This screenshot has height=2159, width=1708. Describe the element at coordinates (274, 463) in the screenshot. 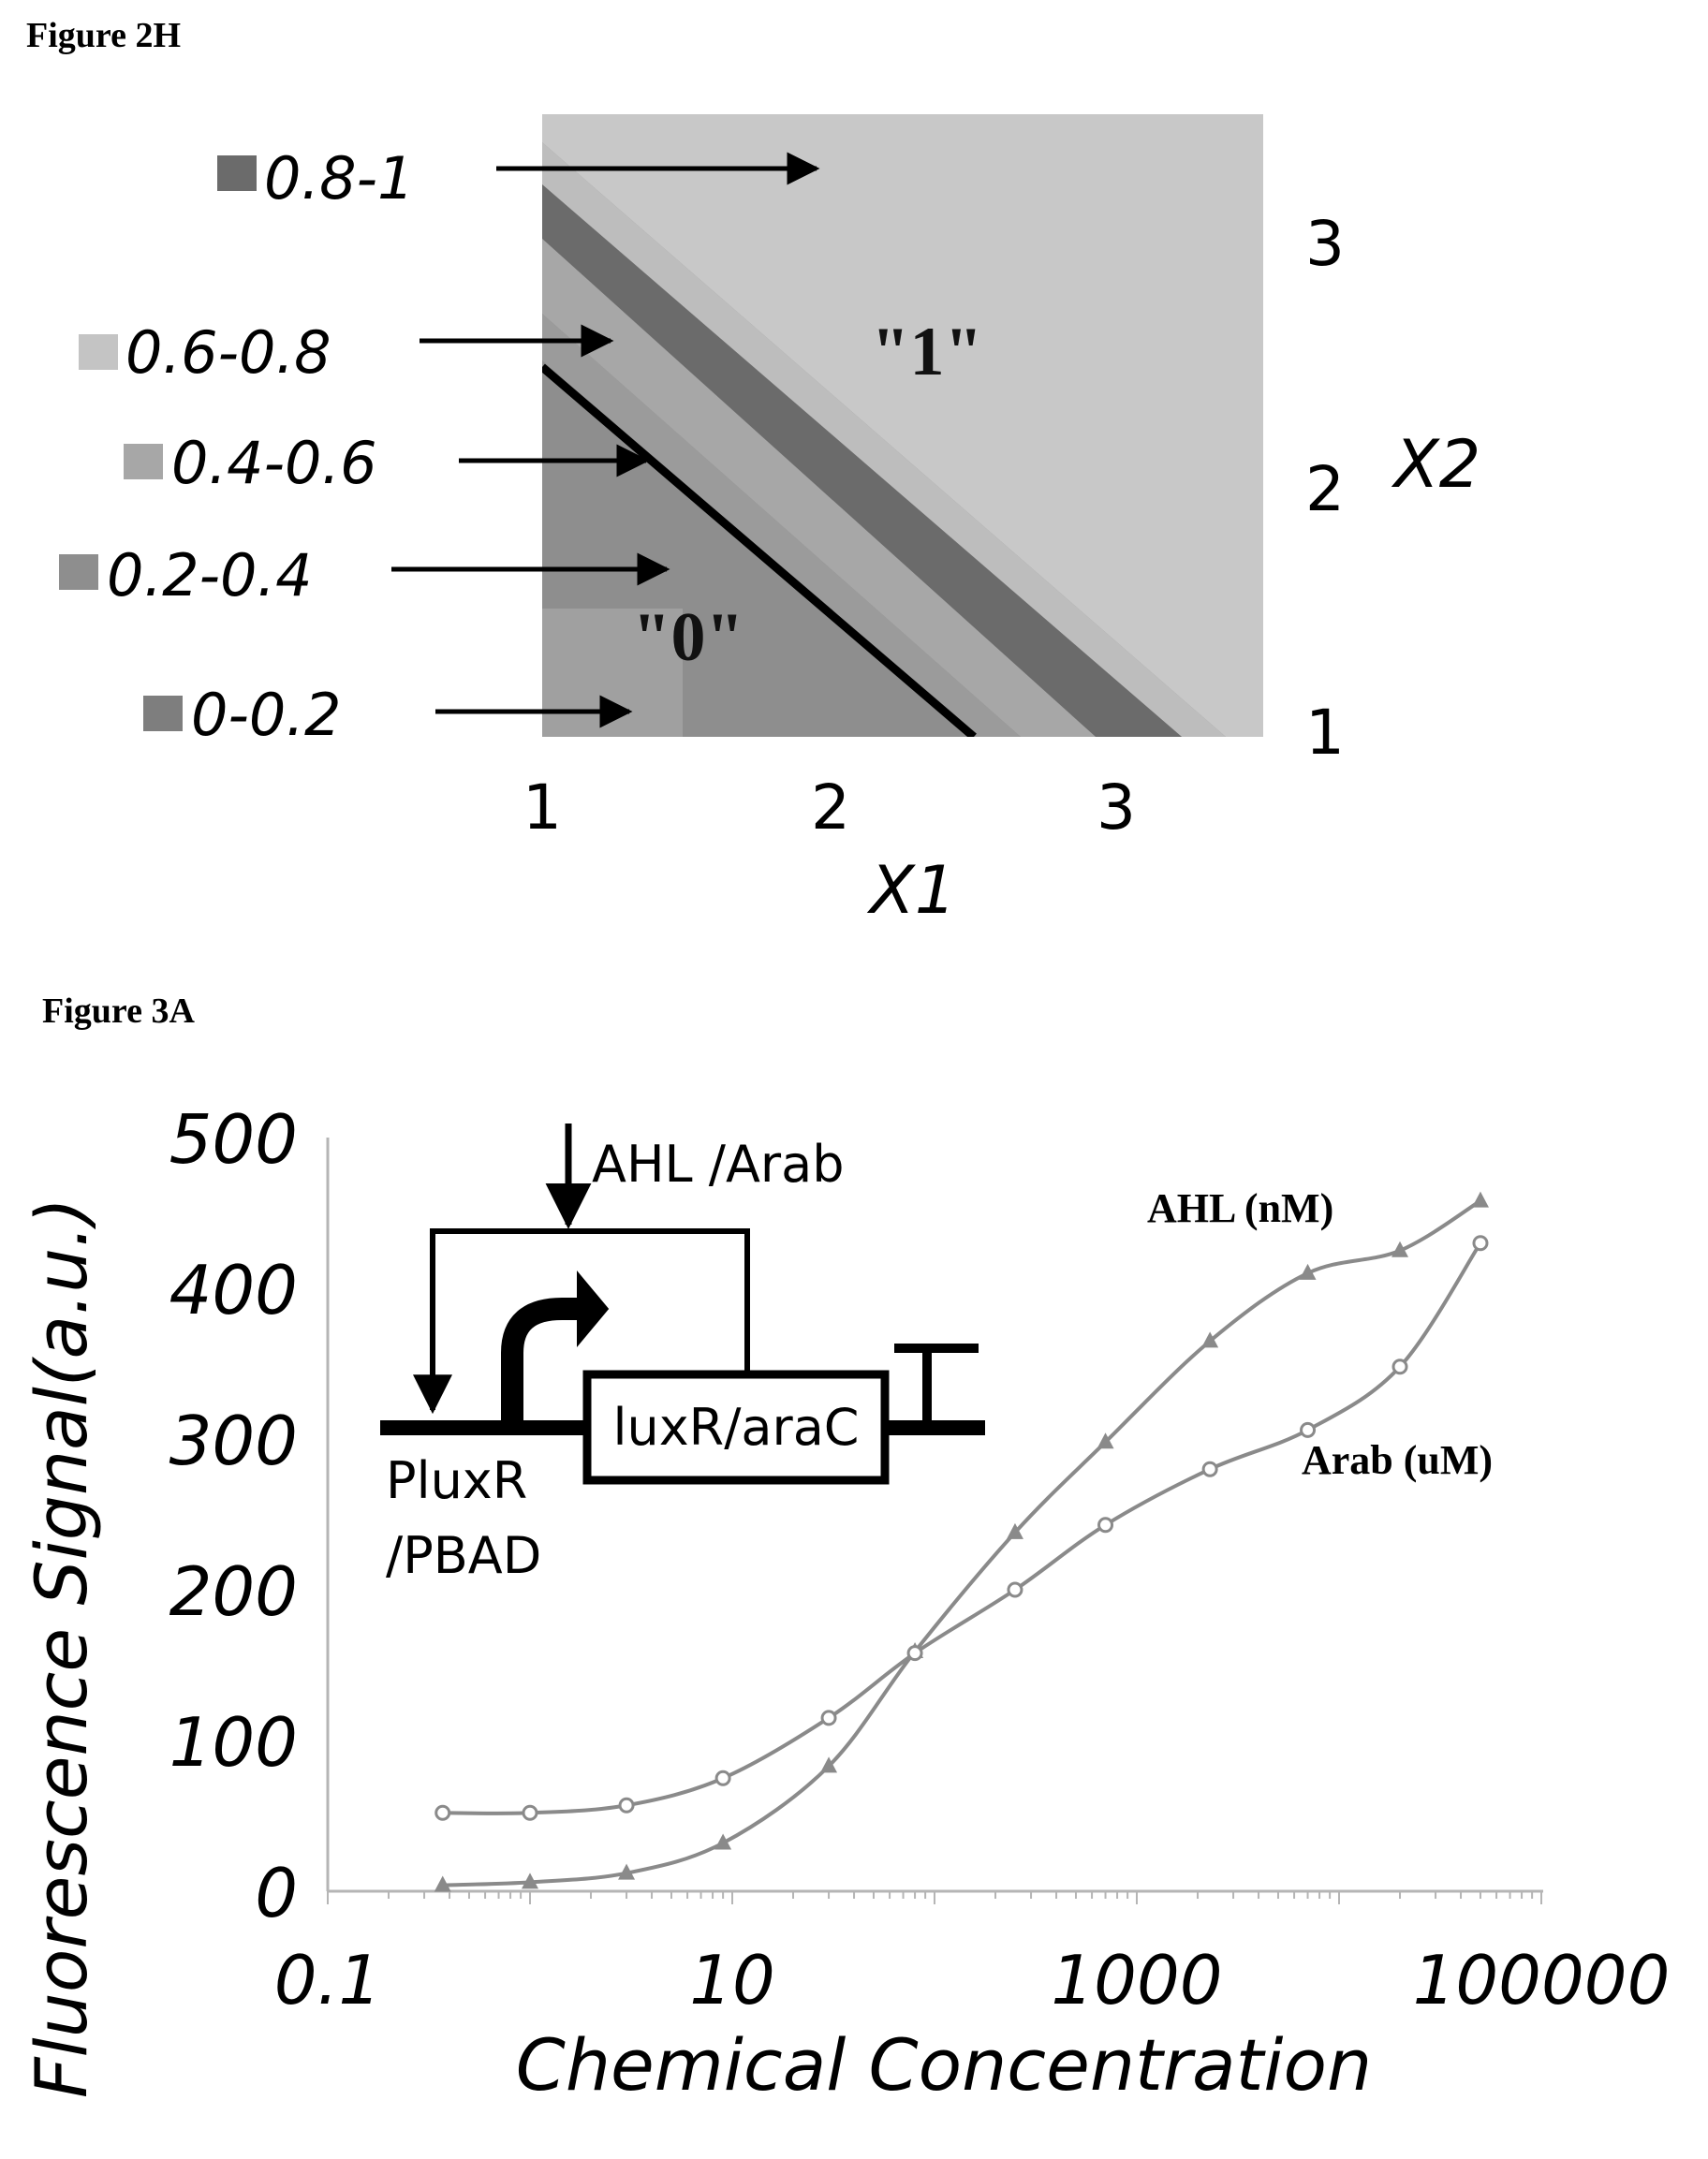

I see `legend-label: 0.4-0.6` at that location.